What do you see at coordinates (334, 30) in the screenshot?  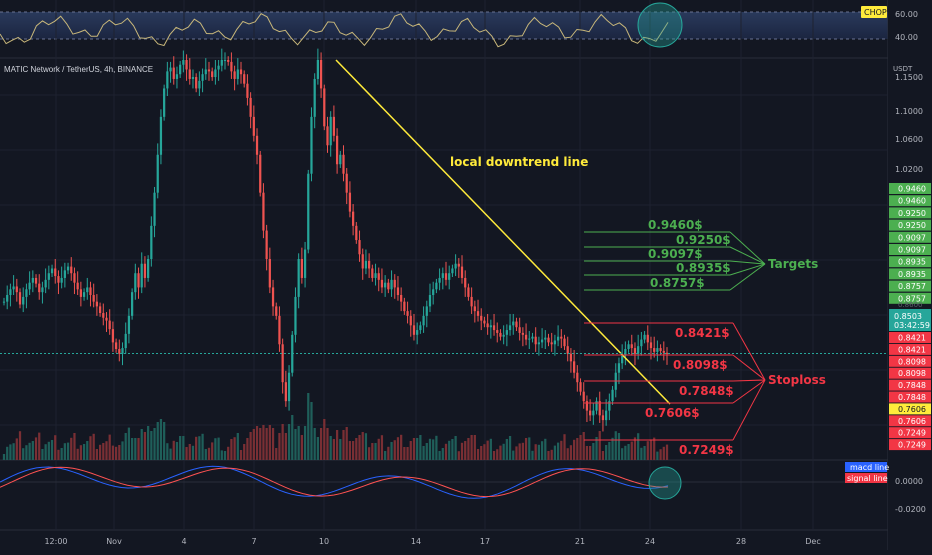 I see `chop-line` at bounding box center [334, 30].